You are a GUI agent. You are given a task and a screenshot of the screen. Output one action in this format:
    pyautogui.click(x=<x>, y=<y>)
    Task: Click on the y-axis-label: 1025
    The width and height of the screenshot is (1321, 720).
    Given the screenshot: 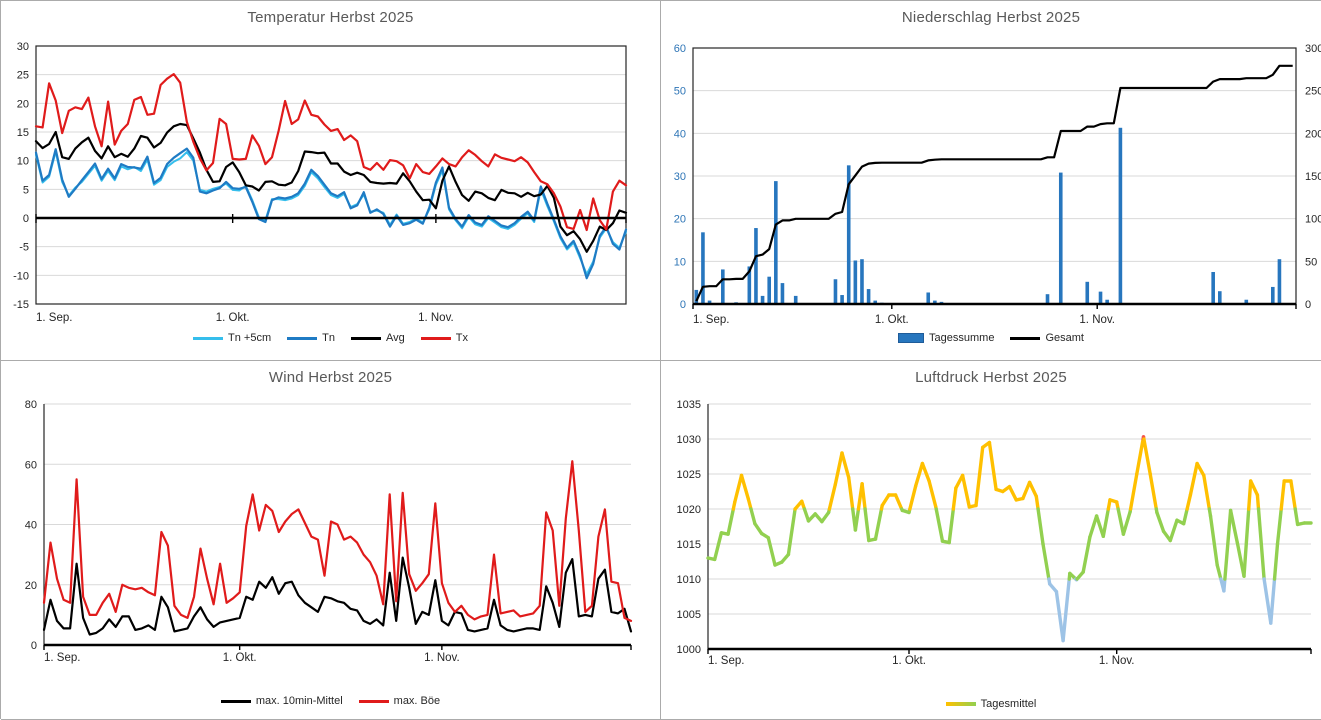 What is the action you would take?
    pyautogui.click(x=689, y=475)
    